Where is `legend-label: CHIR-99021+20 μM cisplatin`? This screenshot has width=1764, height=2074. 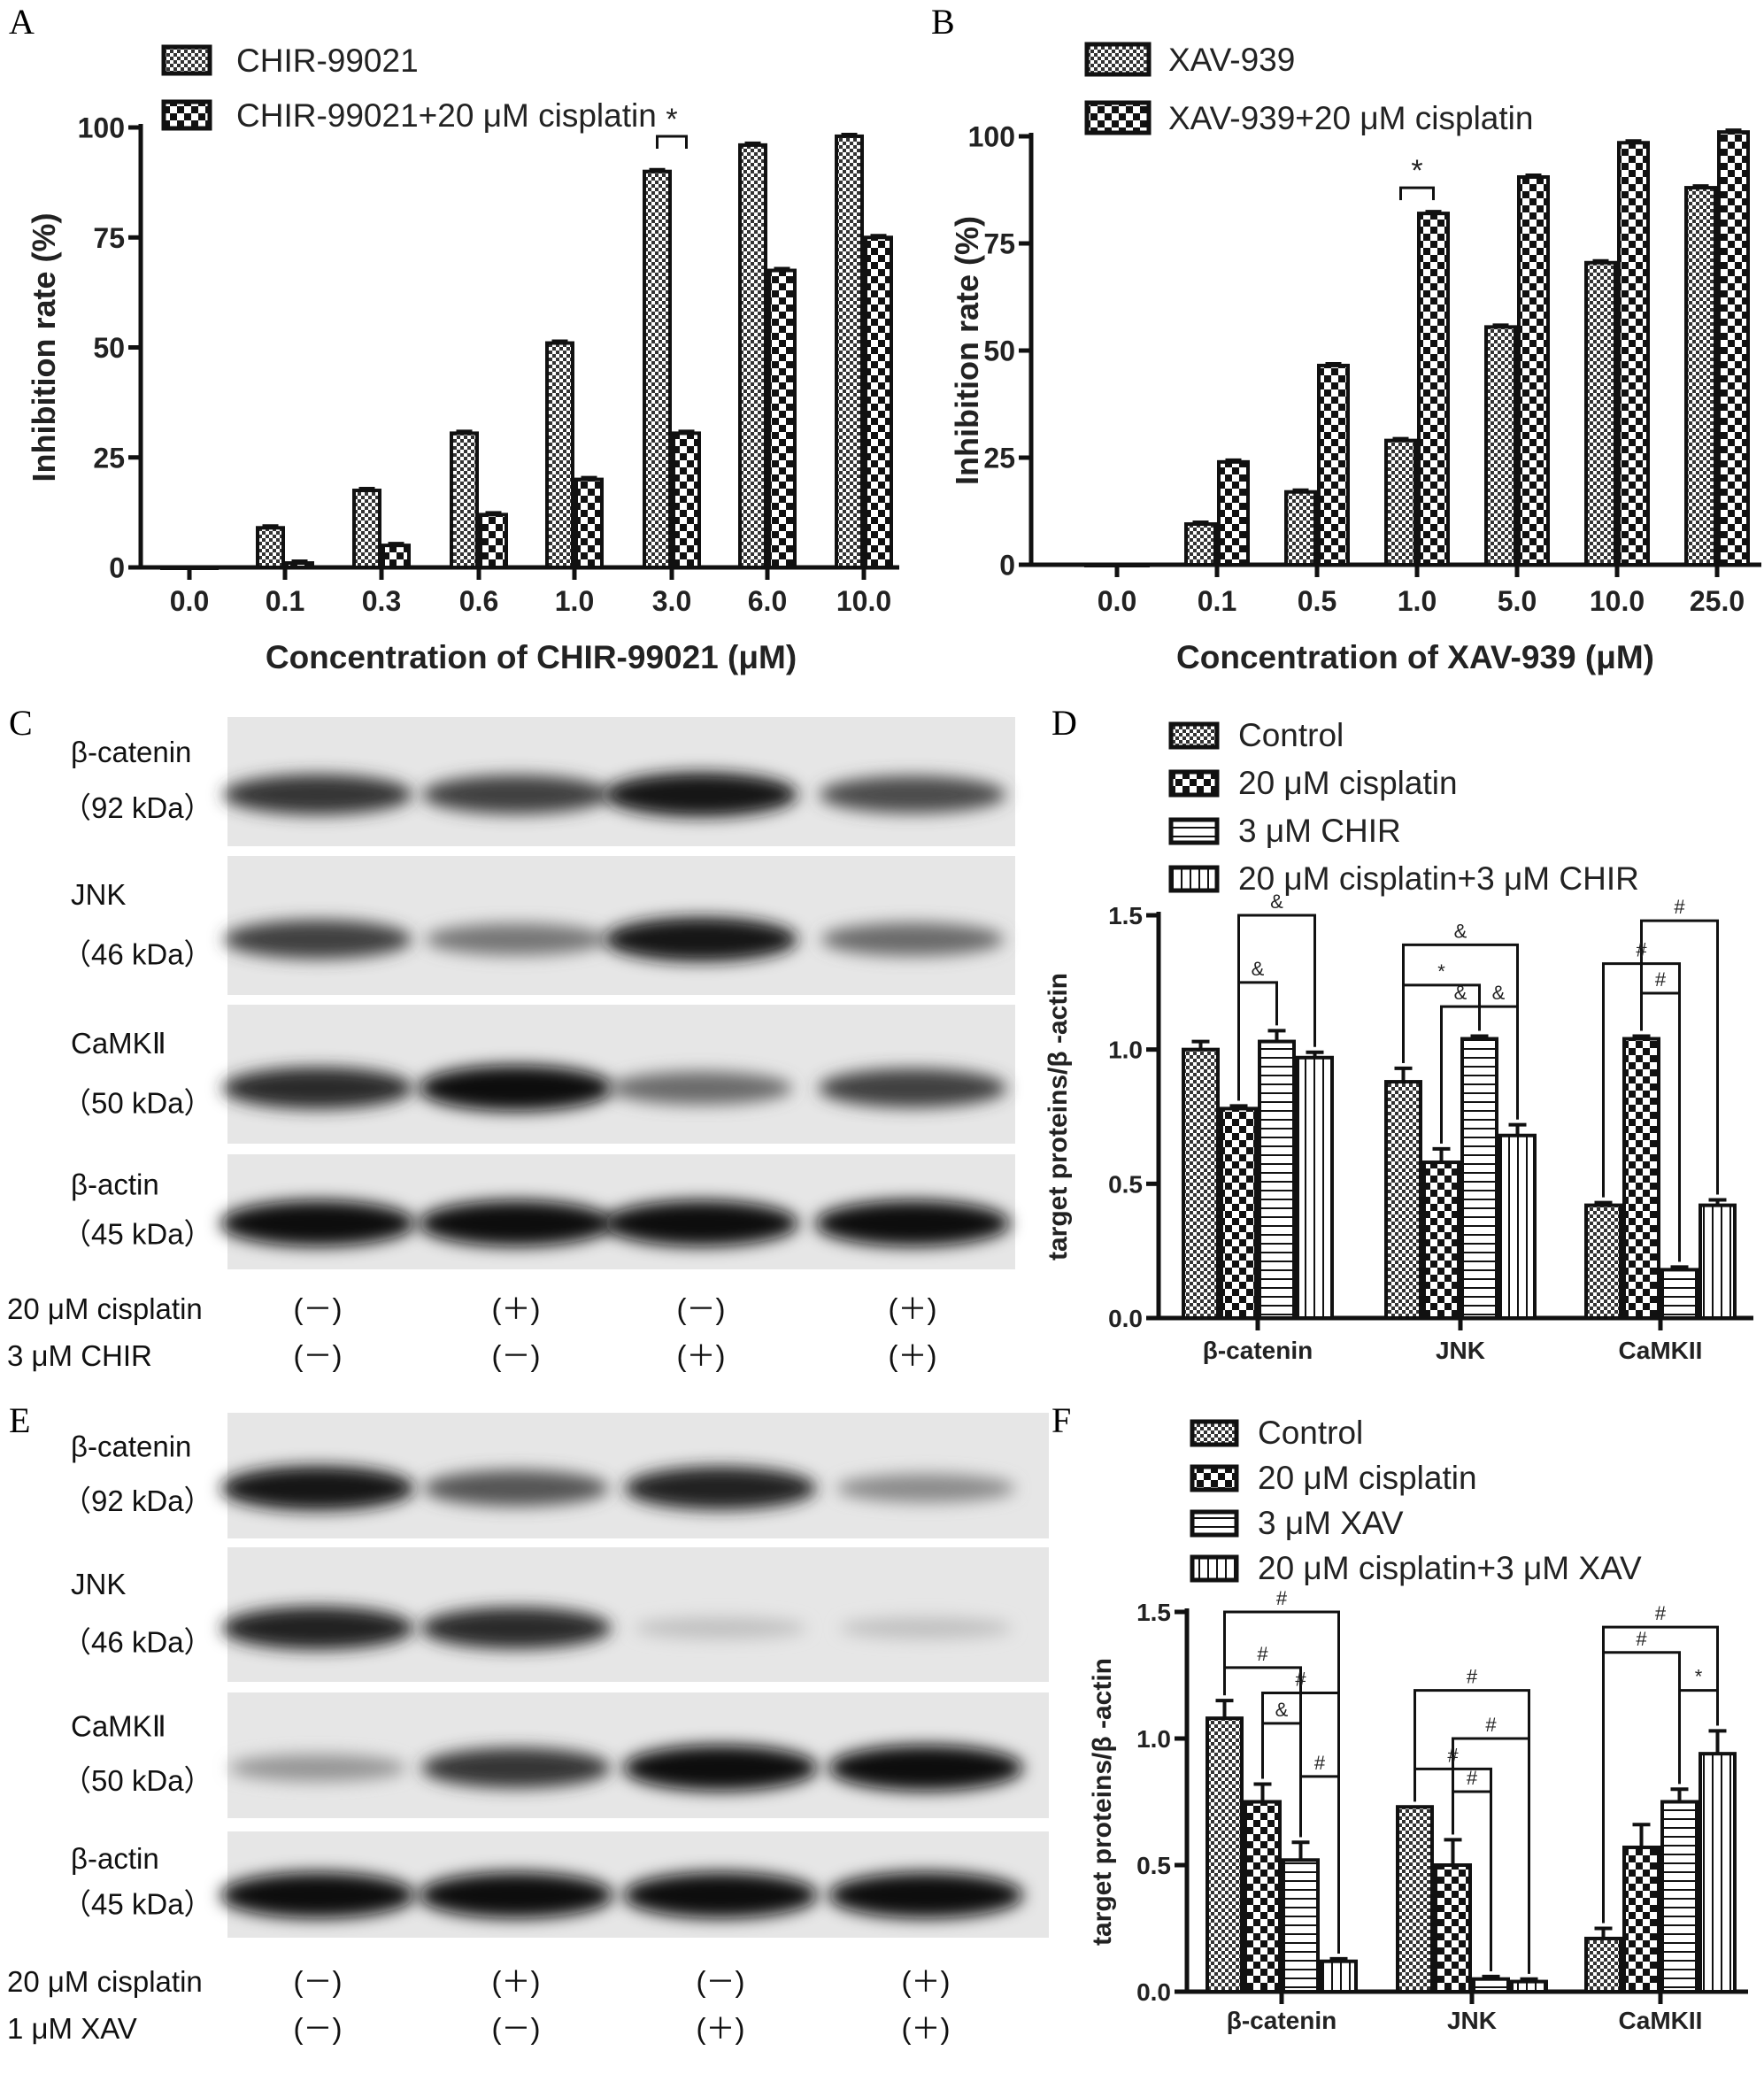
legend-label: CHIR-99021+20 μM cisplatin is located at coordinates (446, 116).